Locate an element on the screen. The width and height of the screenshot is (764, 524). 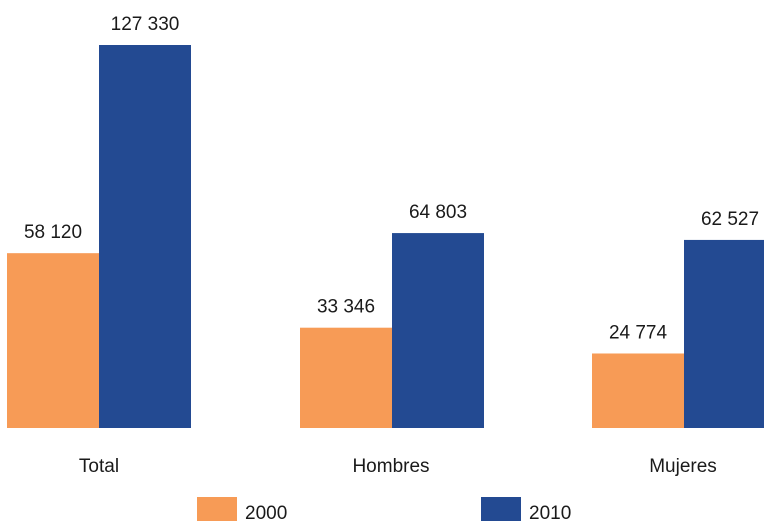
bar-hombres-2010 is located at coordinates (438, 330).